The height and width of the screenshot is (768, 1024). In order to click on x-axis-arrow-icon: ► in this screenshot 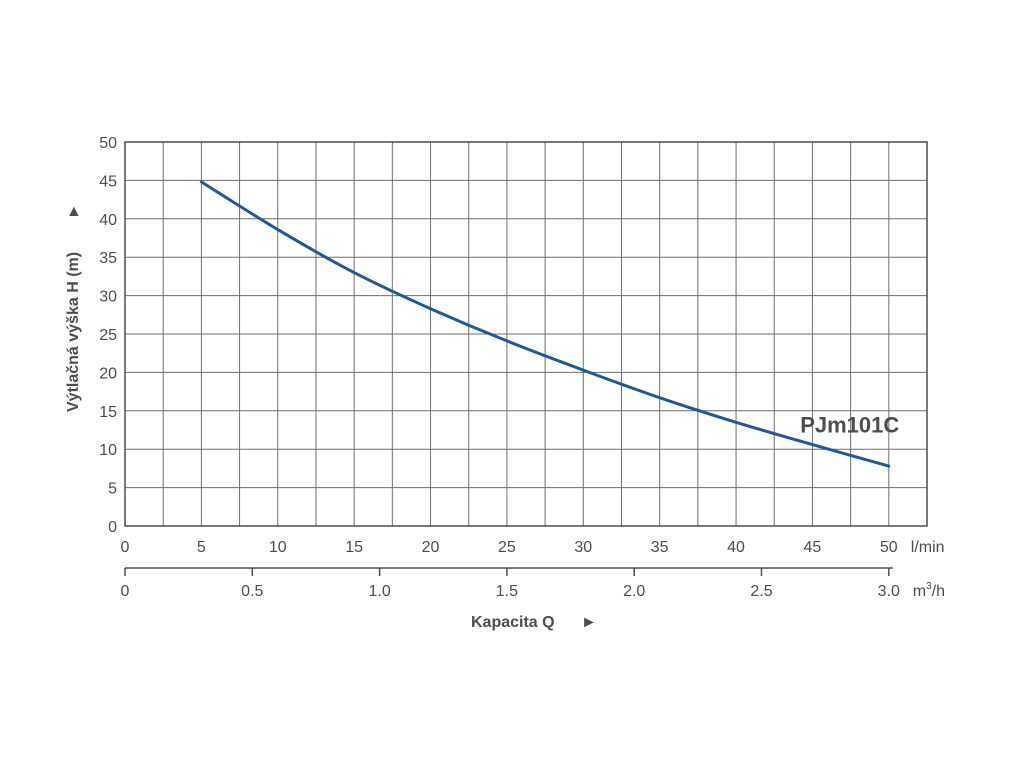, I will do `click(589, 622)`.